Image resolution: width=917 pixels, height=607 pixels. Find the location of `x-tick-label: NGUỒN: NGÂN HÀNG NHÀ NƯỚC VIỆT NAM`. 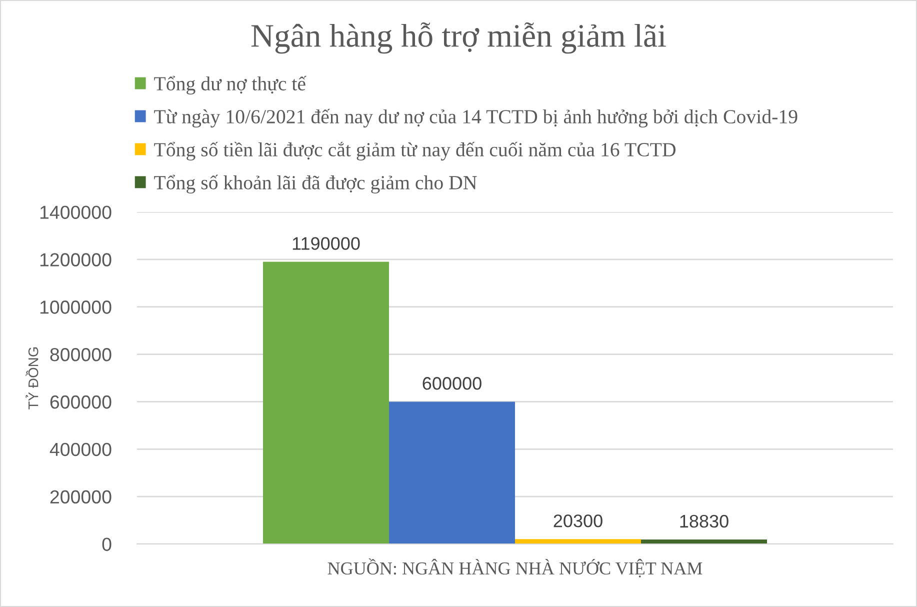

x-tick-label: NGUỒN: NGÂN HÀNG NHÀ NƯỚC VIỆT NAM is located at coordinates (515, 568).